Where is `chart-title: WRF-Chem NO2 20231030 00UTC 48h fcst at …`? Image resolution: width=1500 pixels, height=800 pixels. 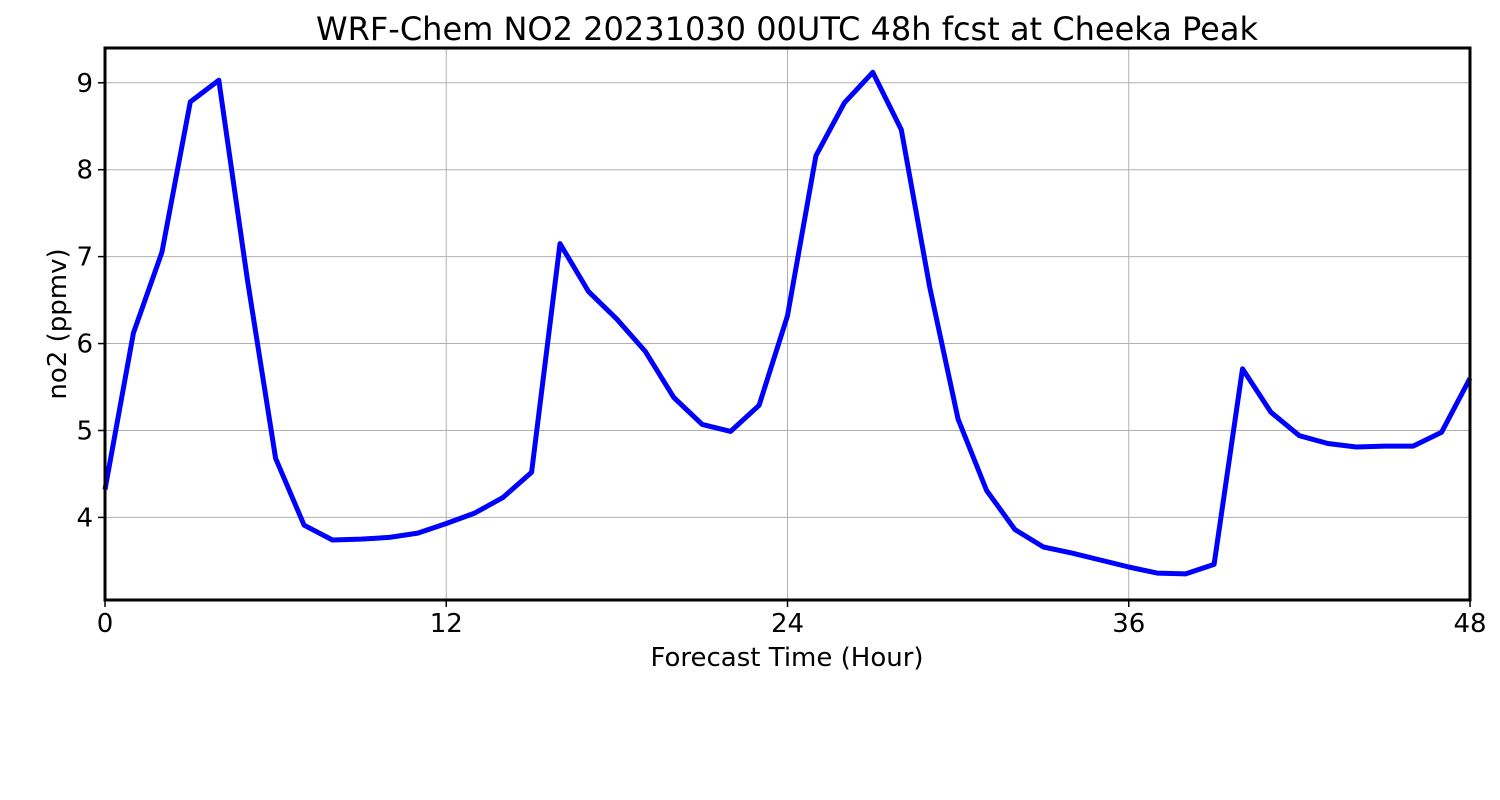 chart-title: WRF-Chem NO2 20231030 00UTC 48h fcst at … is located at coordinates (787, 29).